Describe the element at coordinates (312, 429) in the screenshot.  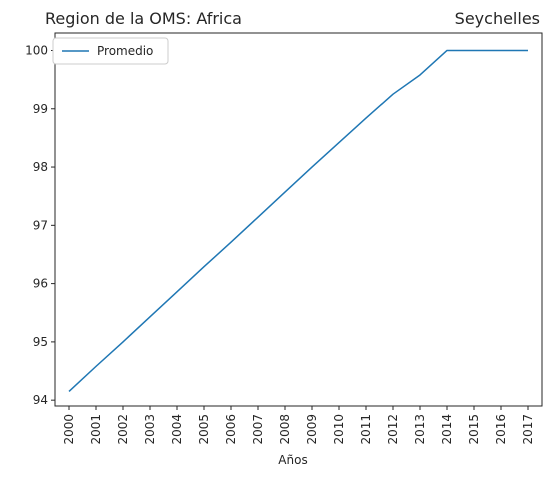
I see `x-tick-label: 2009` at that location.